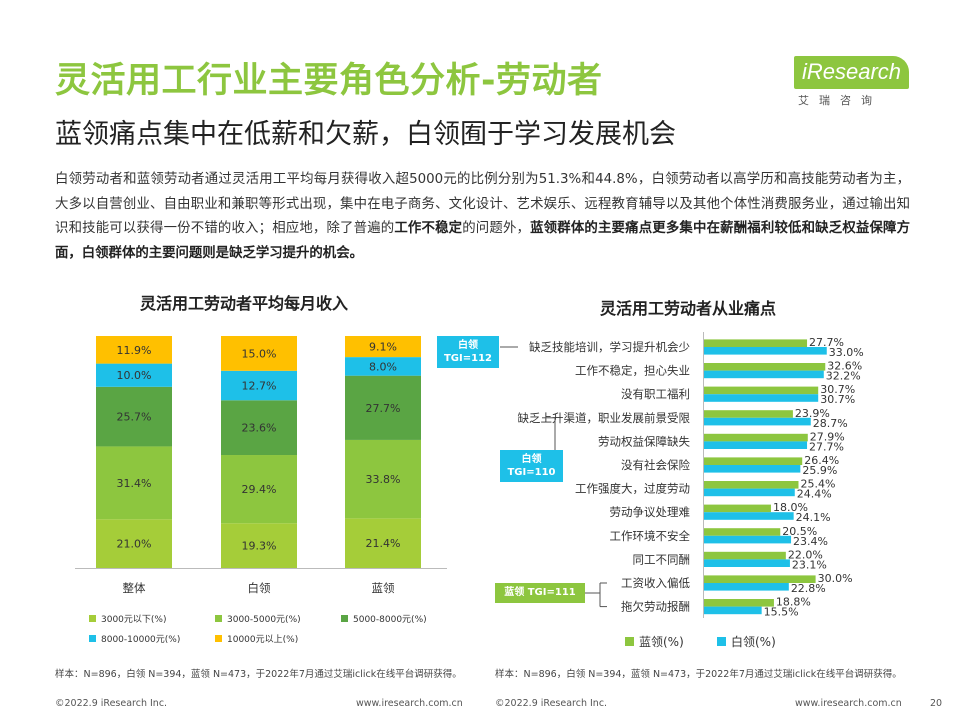 This screenshot has width=960, height=720. Describe the element at coordinates (853, 82) in the screenshot. I see `iresearch-logo: iResearch 艾瑞咨询` at that location.